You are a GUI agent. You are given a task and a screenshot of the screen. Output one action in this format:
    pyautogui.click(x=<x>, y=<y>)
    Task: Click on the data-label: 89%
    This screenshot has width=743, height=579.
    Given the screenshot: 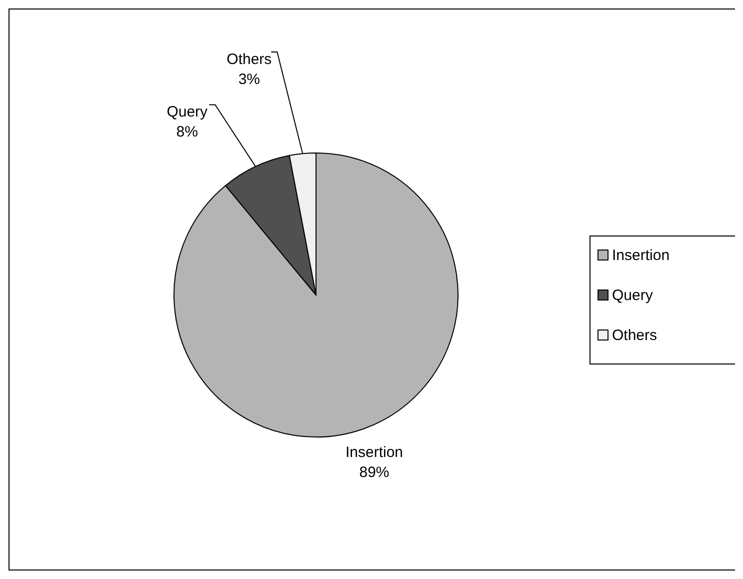 What is the action you would take?
    pyautogui.click(x=374, y=472)
    